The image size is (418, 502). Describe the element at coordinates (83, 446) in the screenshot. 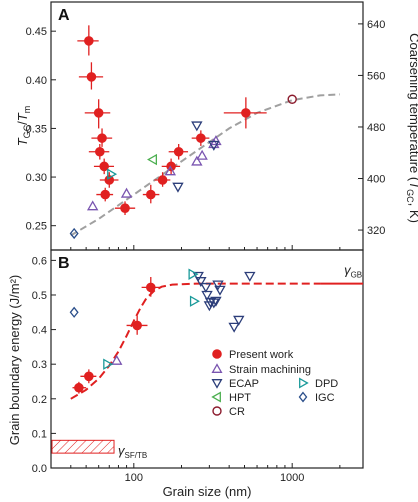

I see `sf-tb-box` at that location.